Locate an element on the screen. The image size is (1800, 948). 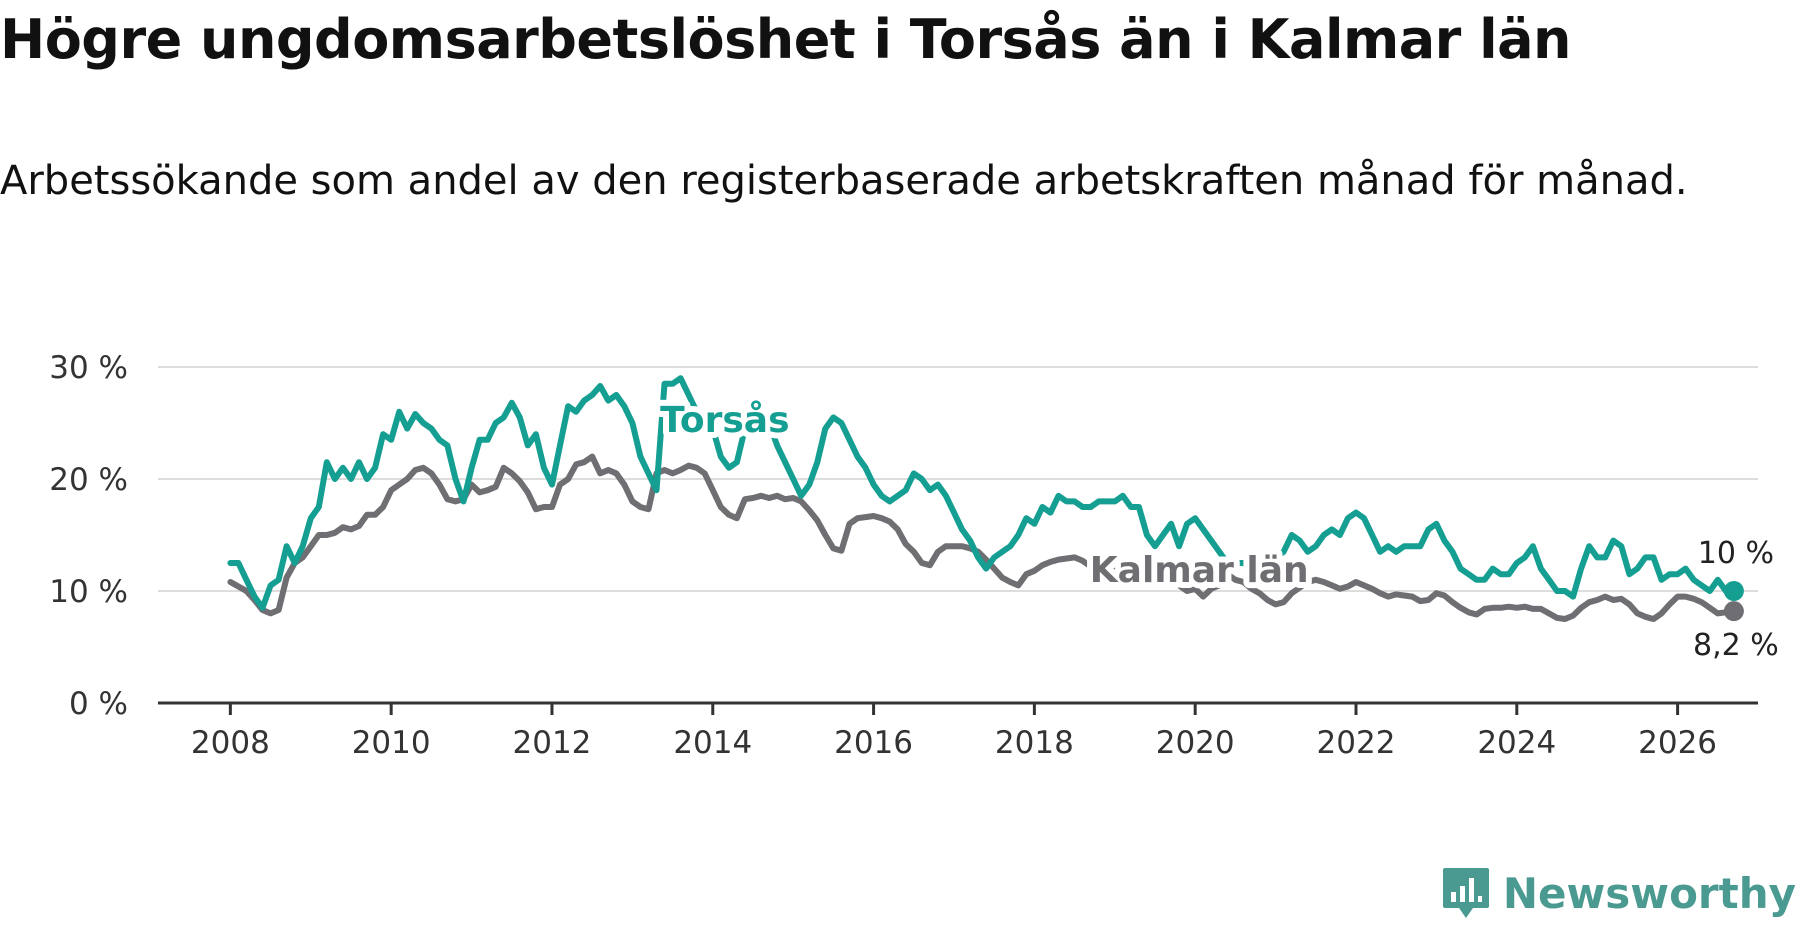
x-tick-label: 2010 is located at coordinates (391, 743).